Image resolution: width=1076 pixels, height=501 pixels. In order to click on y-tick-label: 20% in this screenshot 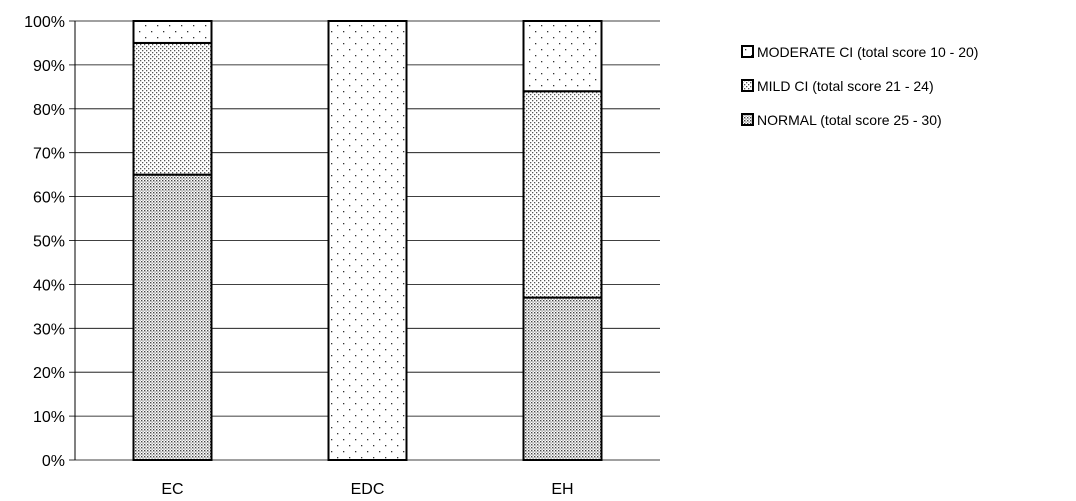, I will do `click(49, 373)`.